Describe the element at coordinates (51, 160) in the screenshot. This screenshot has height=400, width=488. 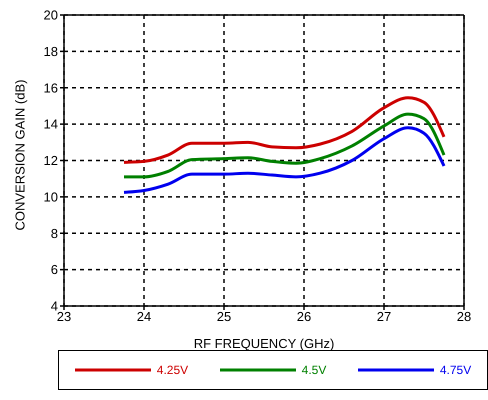
I see `y-tick-label: 12` at that location.